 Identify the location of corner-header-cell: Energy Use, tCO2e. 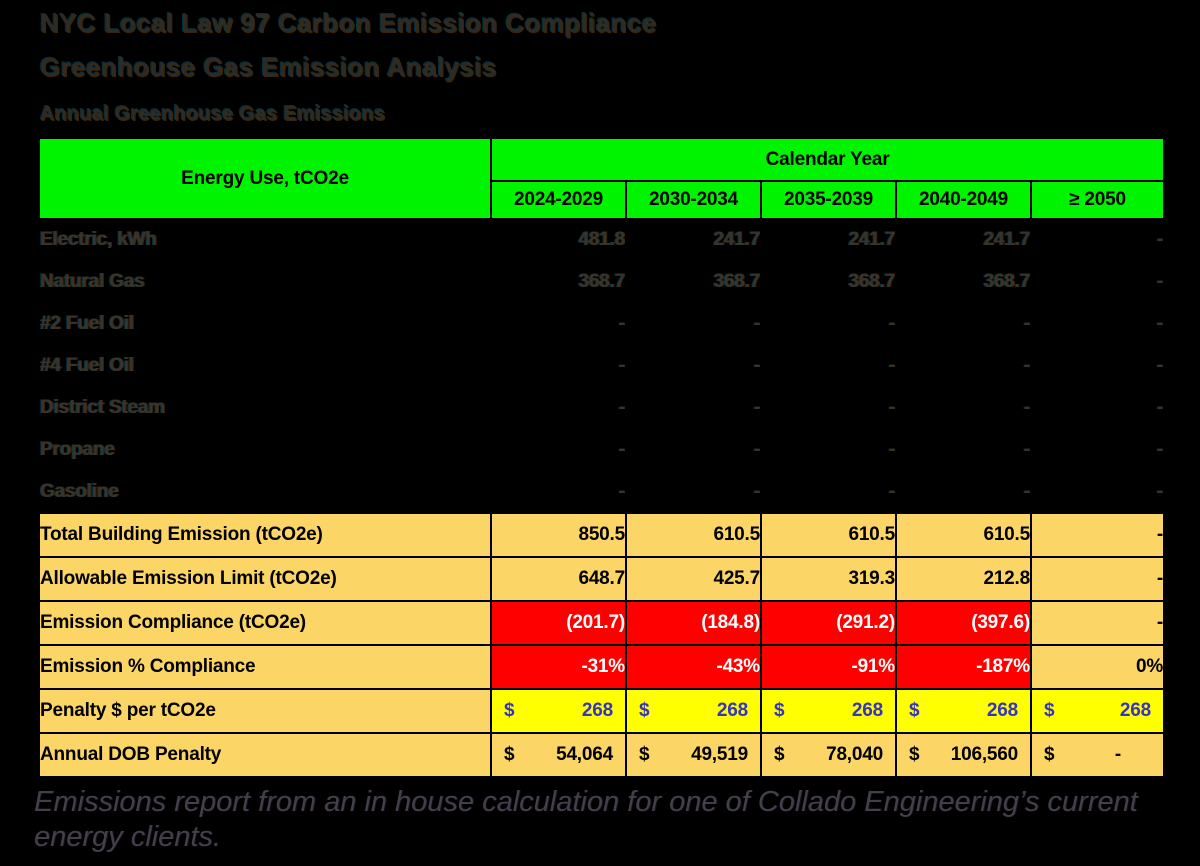
(265, 178).